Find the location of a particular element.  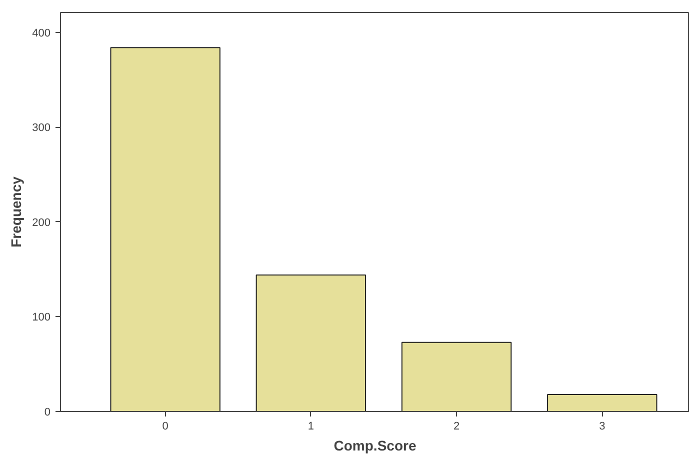

y-tick-label: 200 is located at coordinates (41, 222).